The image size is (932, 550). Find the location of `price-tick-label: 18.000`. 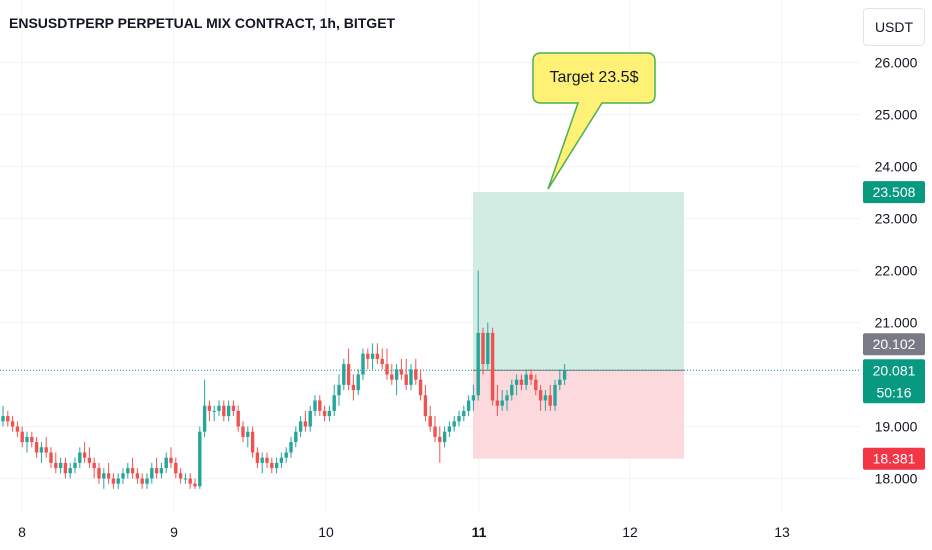

price-tick-label: 18.000 is located at coordinates (896, 479).